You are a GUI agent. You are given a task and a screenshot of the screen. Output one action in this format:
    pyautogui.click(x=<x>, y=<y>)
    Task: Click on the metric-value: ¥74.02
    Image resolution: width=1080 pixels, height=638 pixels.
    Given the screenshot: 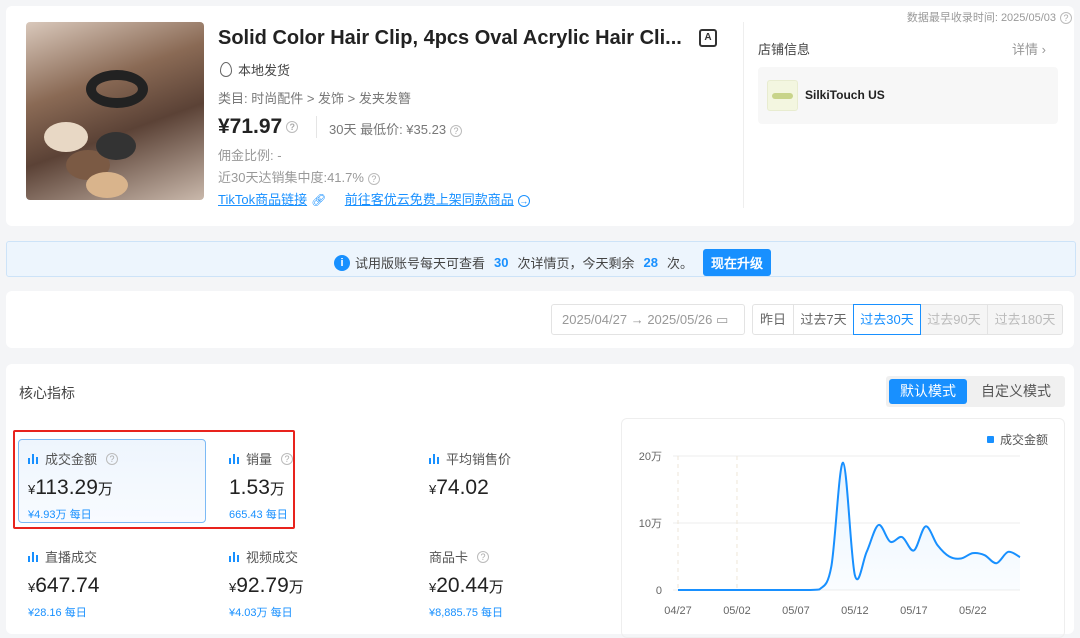 What is the action you would take?
    pyautogui.click(x=470, y=488)
    